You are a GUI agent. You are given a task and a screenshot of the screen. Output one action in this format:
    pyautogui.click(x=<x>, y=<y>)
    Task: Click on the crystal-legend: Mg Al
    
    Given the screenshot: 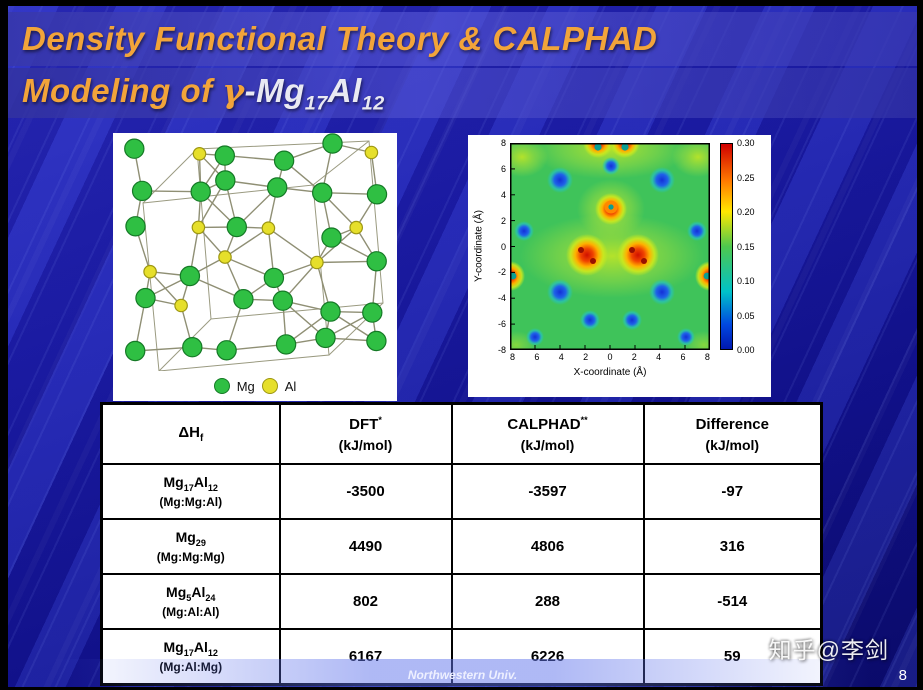 What is the action you would take?
    pyautogui.click(x=255, y=386)
    